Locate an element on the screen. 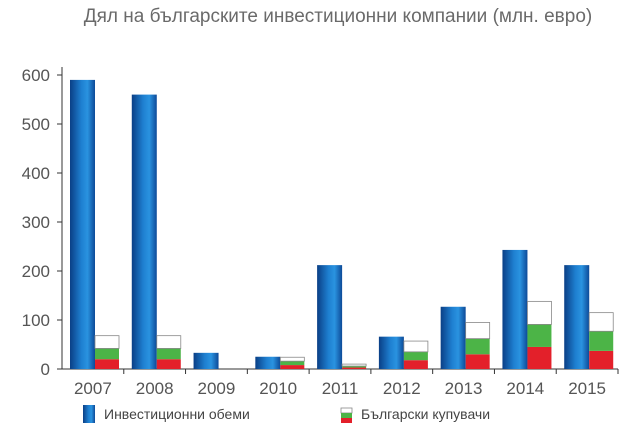 This screenshot has width=635, height=432. y-tick-label-200: 200 is located at coordinates (36, 271).